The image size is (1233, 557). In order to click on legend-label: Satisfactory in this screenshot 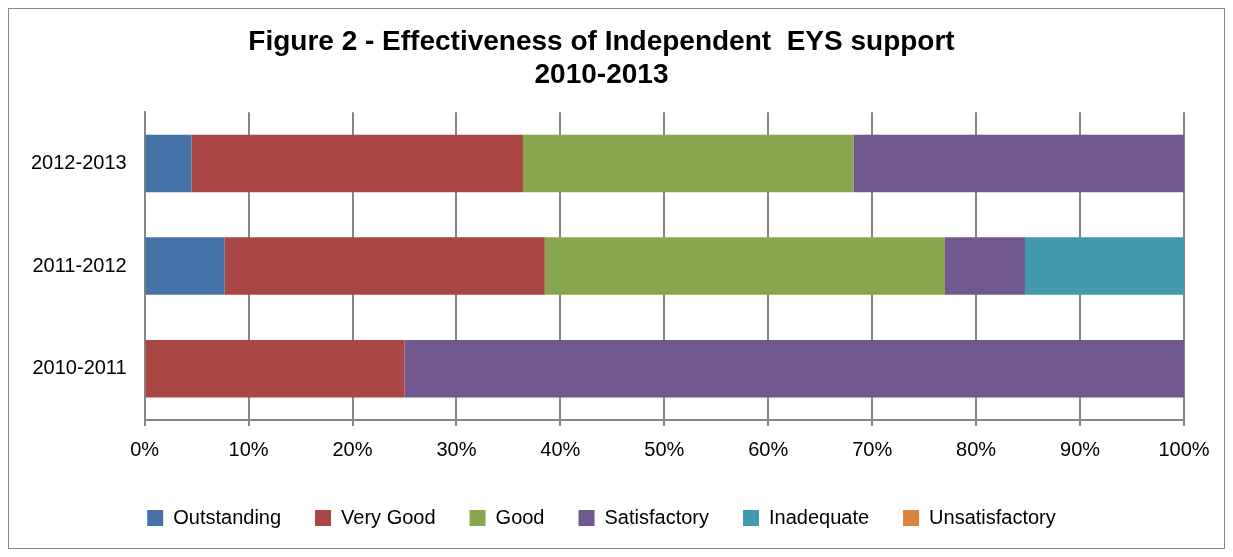, I will do `click(656, 516)`.